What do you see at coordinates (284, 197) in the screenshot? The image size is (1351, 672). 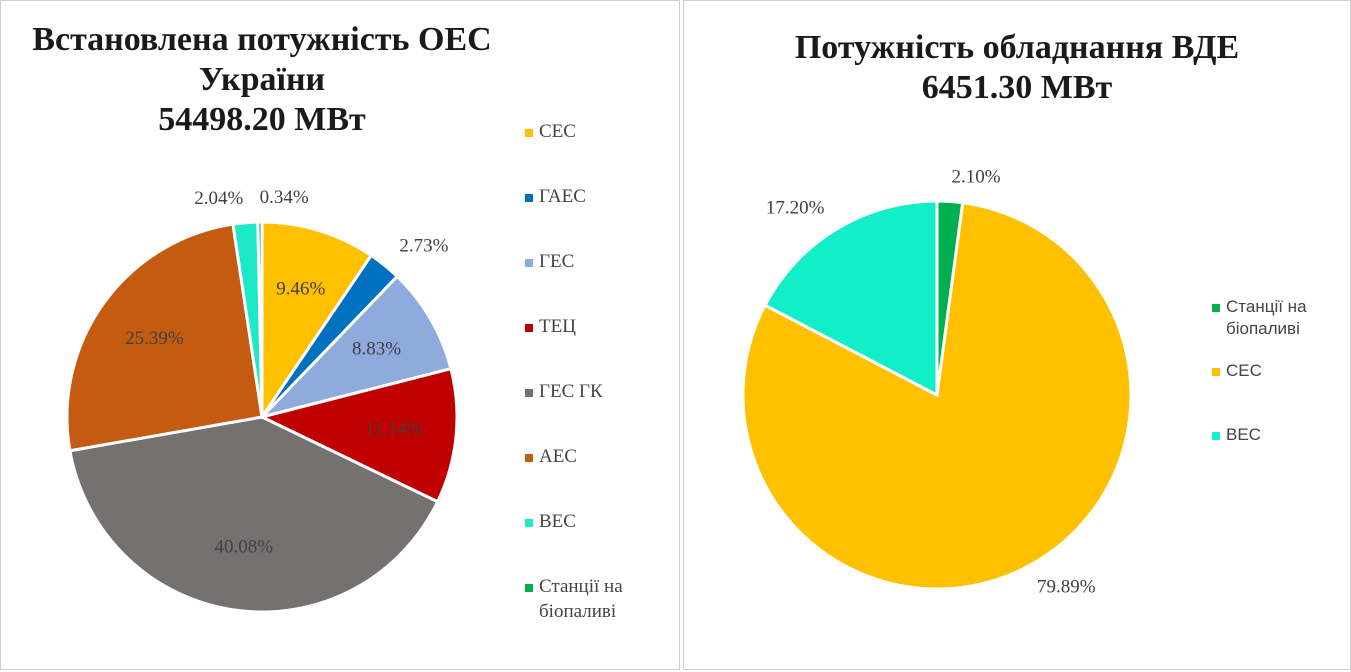 I see `data-label: 0.34%` at bounding box center [284, 197].